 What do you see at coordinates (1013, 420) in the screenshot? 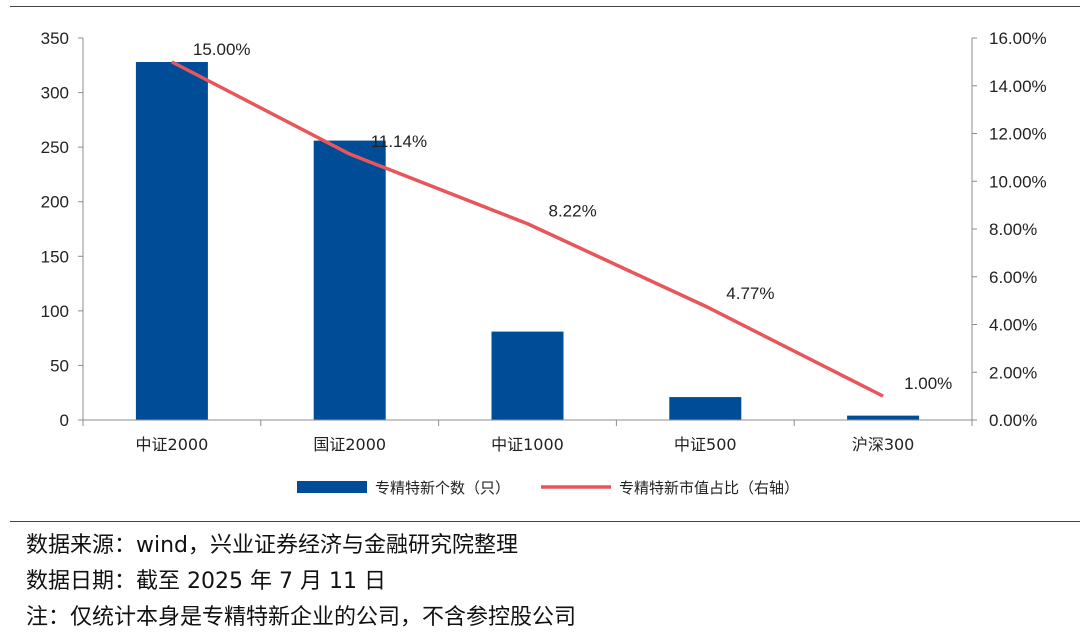
I see `right-tick-label: 0.00%` at bounding box center [1013, 420].